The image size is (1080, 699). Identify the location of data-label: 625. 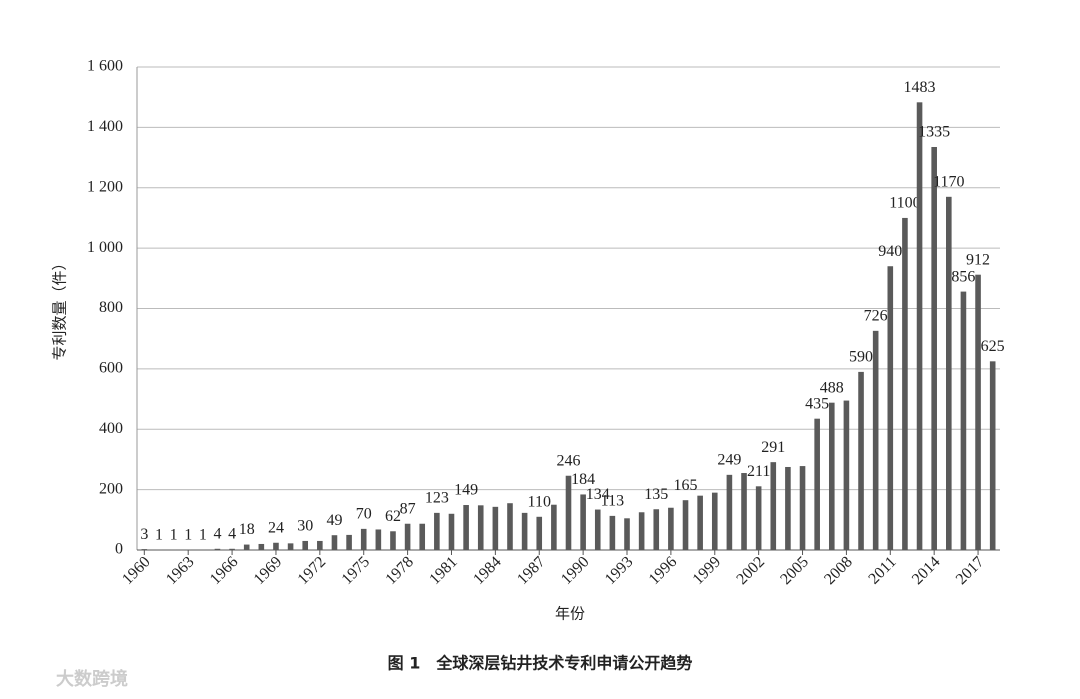
(993, 346).